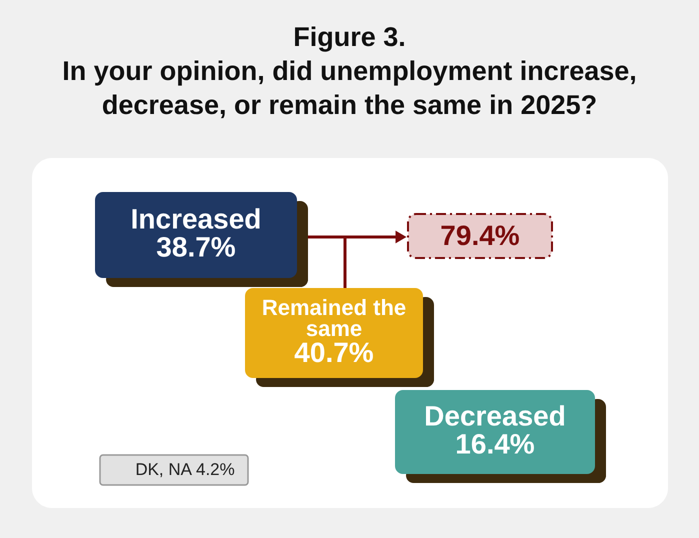 This screenshot has height=538, width=699. Describe the element at coordinates (480, 235) in the screenshot. I see `text: 79.4%` at that location.